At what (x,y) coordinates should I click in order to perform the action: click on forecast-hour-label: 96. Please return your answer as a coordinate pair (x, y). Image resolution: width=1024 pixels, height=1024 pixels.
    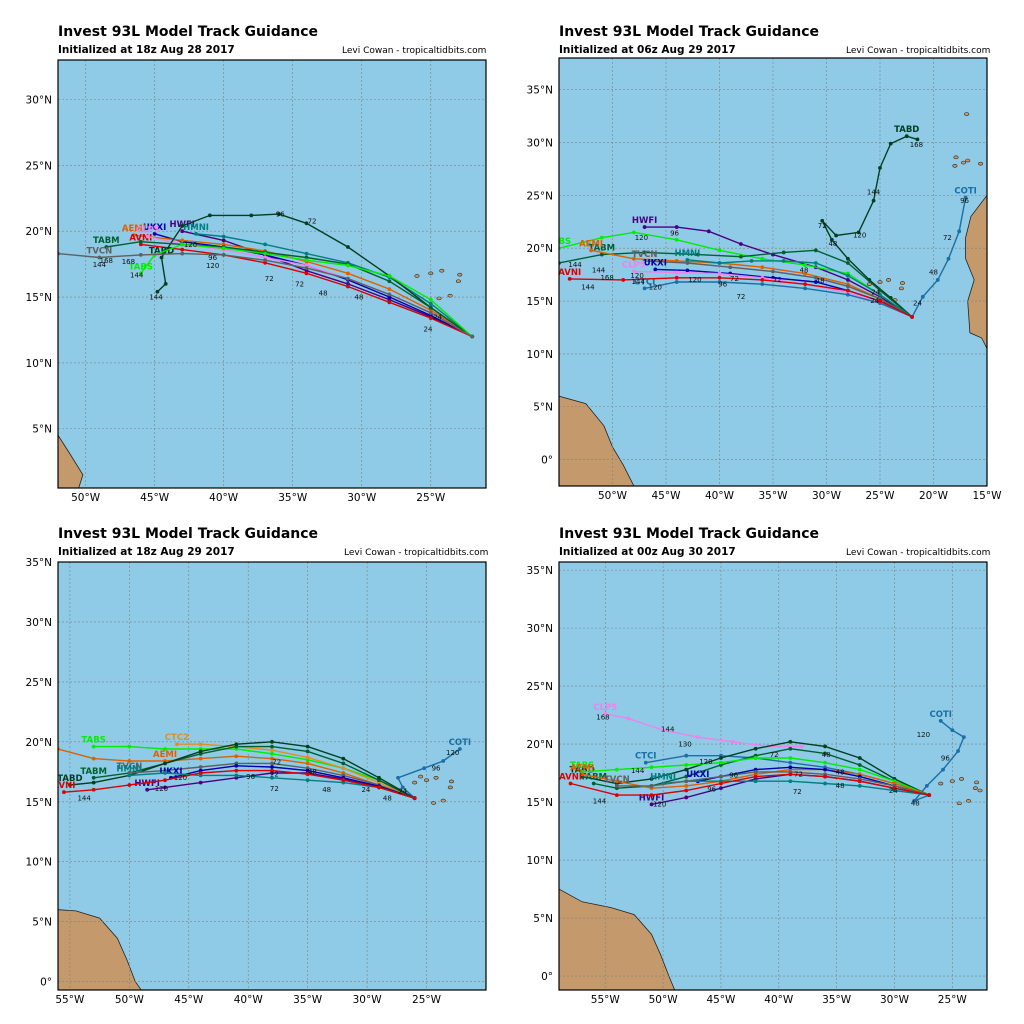
    Looking at the image, I should click on (945, 758).